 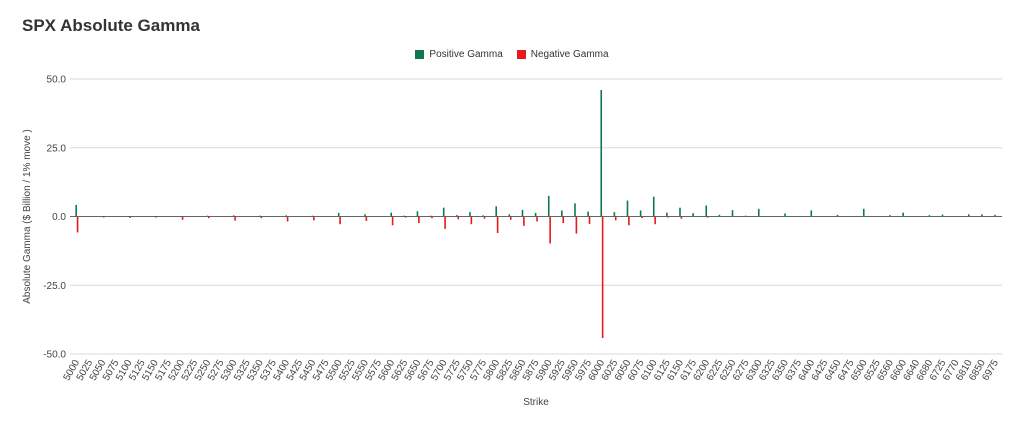 What do you see at coordinates (59, 217) in the screenshot?
I see `y-tick-label: 0.0` at bounding box center [59, 217].